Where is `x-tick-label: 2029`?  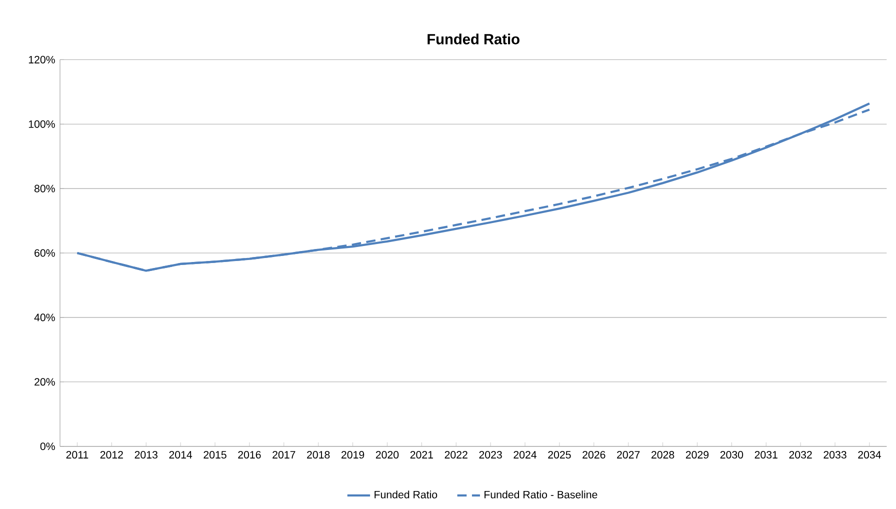
x-tick-label: 2029 is located at coordinates (697, 455).